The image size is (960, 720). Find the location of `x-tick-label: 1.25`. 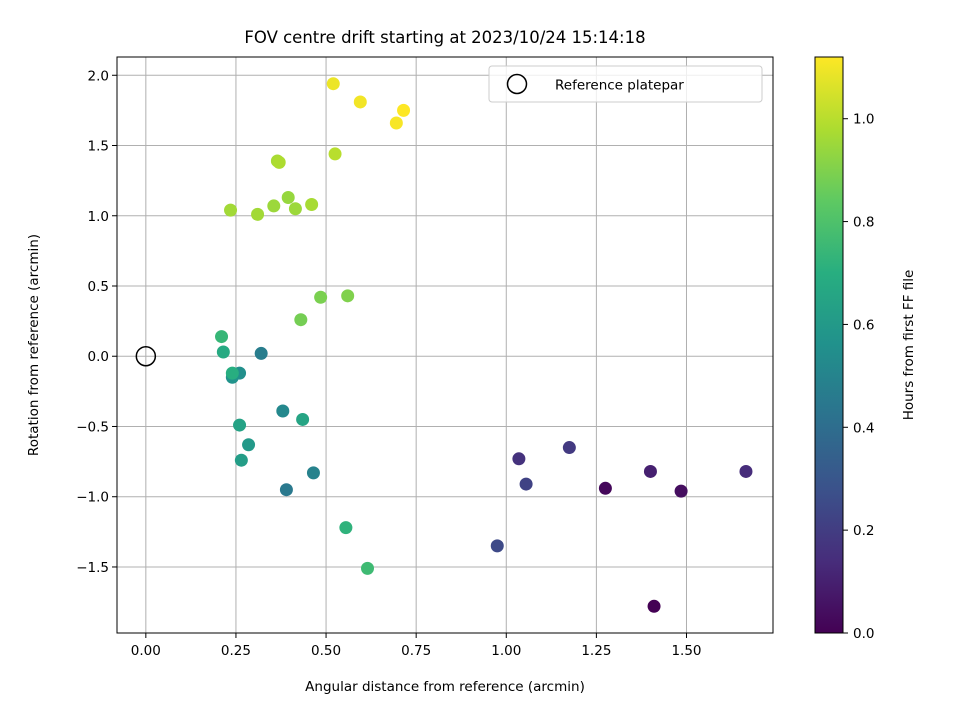

x-tick-label: 1.25 is located at coordinates (596, 651).